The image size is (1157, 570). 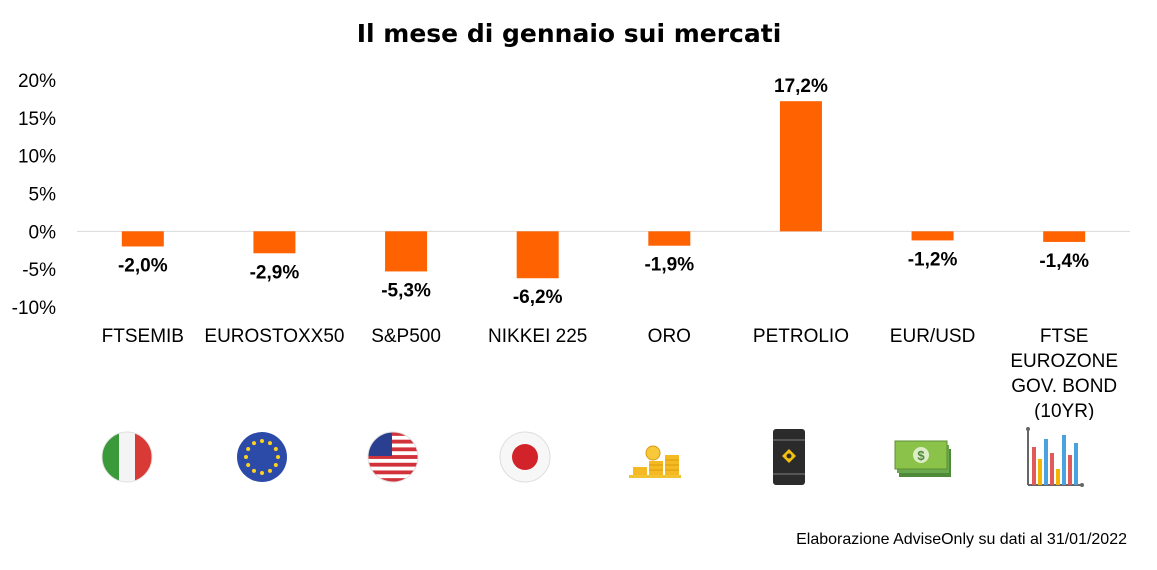 What do you see at coordinates (406, 290) in the screenshot?
I see `data-label: -5,3%` at bounding box center [406, 290].